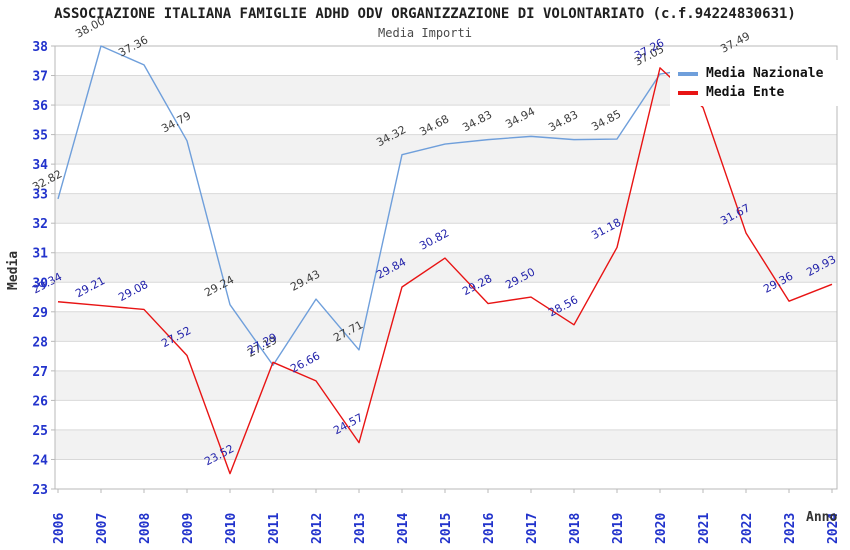 The width and height of the screenshot is (850, 550). I want to click on legend-label: Media Nazionale, so click(765, 73).